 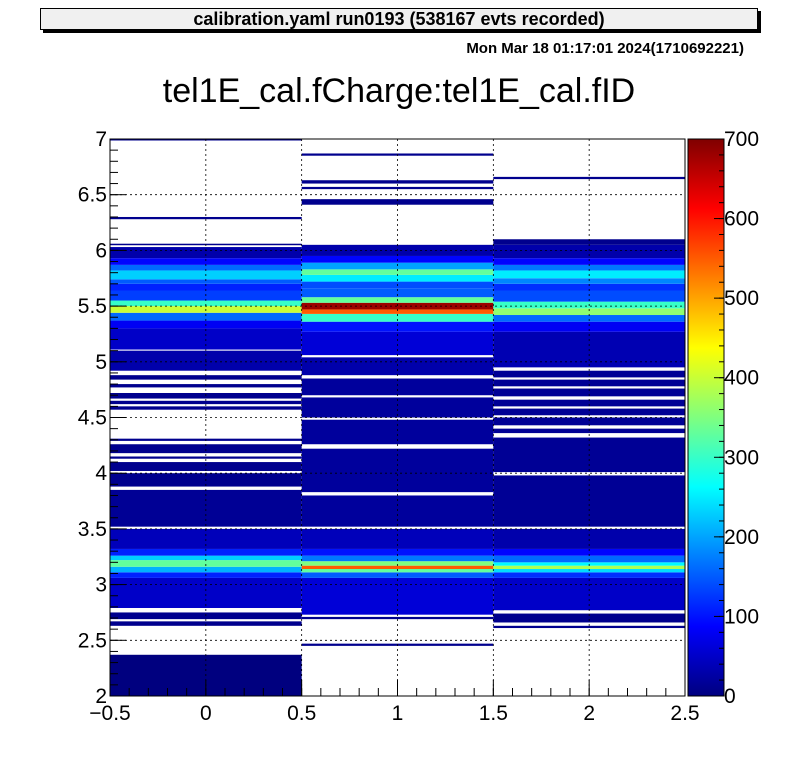 What do you see at coordinates (301, 713) in the screenshot?
I see `x-tick-label: 0.5` at bounding box center [301, 713].